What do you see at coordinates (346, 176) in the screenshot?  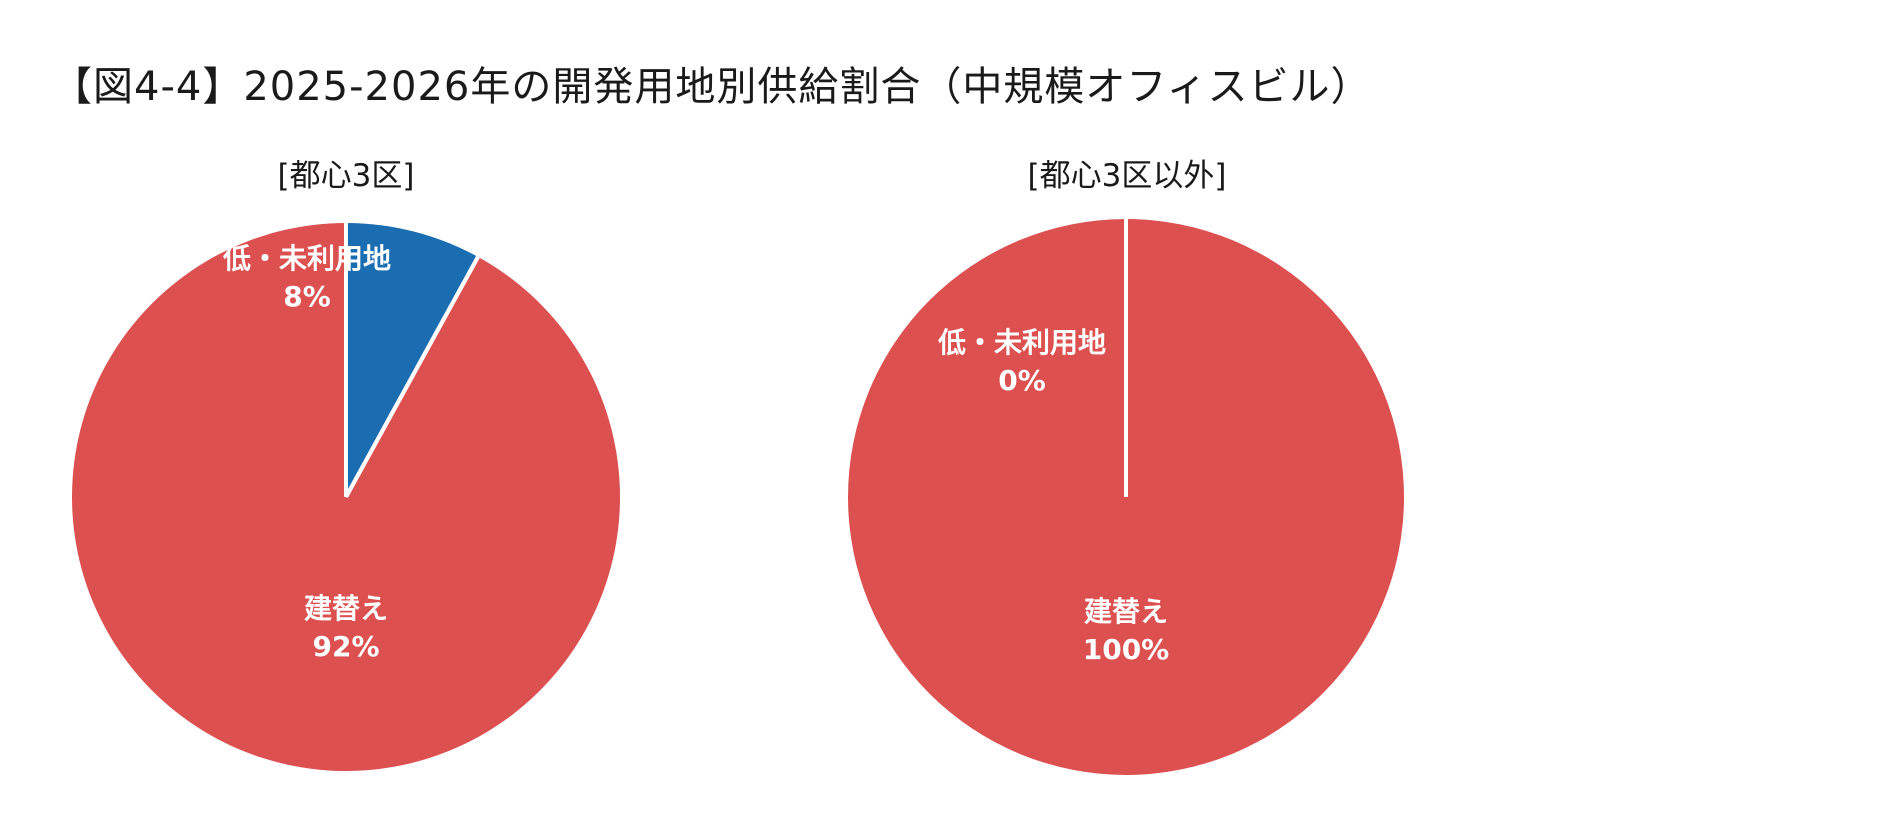 I see `chart-title-central-3-wards: [都心3区]` at bounding box center [346, 176].